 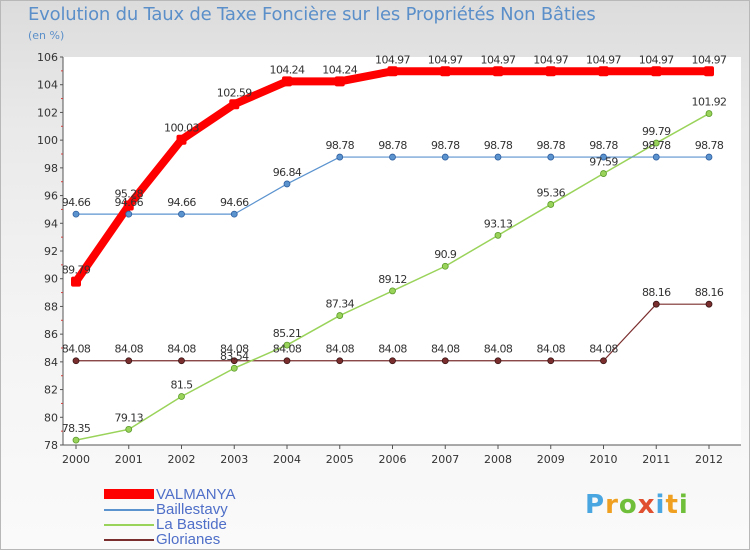 I want to click on y-tick-label: 92, so click(x=51, y=251).